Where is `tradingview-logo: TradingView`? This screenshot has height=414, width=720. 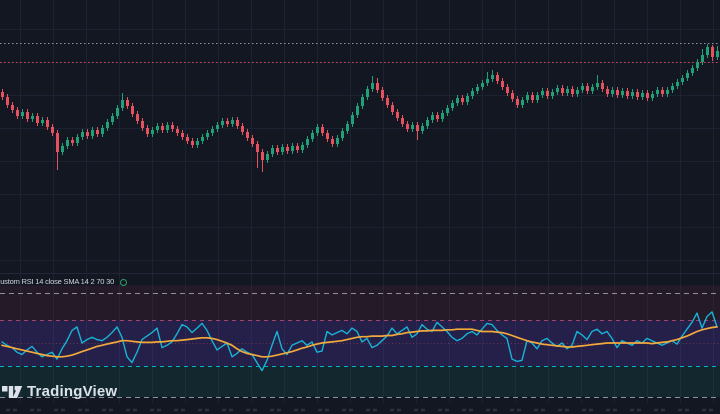 tradingview-logo: TradingView is located at coordinates (59, 392).